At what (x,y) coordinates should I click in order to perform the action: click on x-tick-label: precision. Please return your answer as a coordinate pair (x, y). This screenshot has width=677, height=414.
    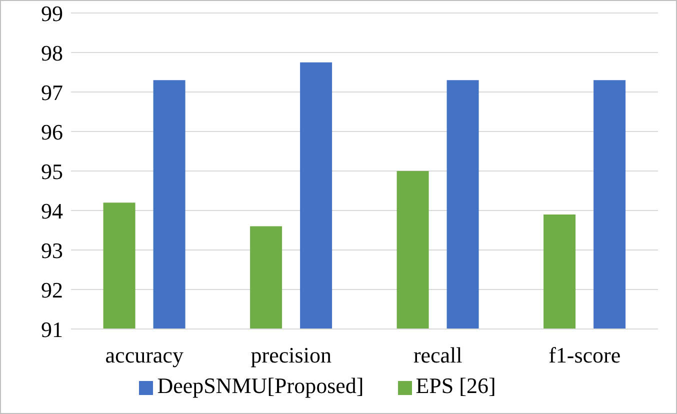
    Looking at the image, I should click on (291, 355).